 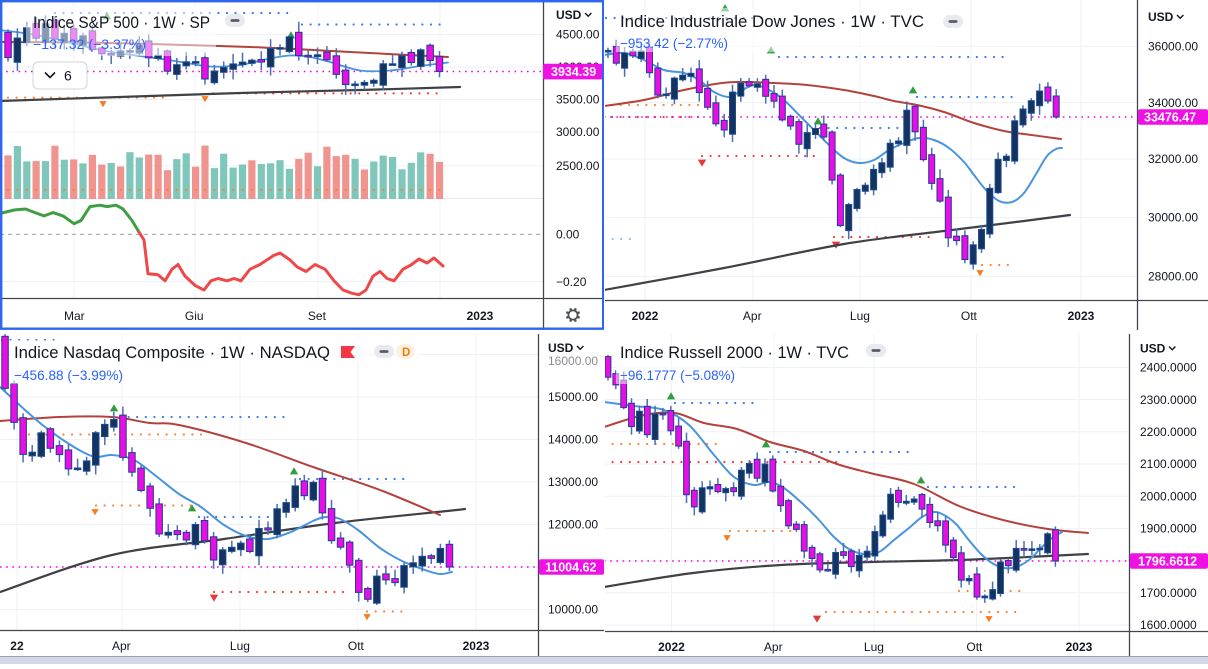 What do you see at coordinates (1168, 625) in the screenshot?
I see `svg-text: 1600.0000` at bounding box center [1168, 625].